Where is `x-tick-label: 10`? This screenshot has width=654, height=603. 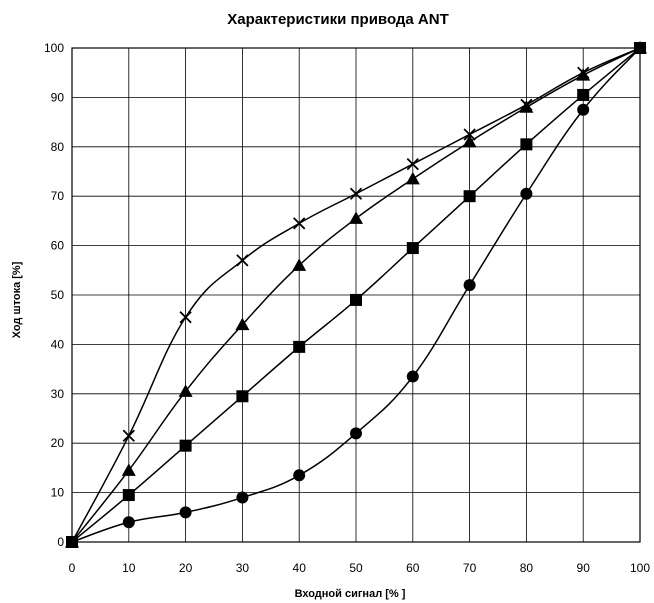
x-tick-label: 10 is located at coordinates (129, 568).